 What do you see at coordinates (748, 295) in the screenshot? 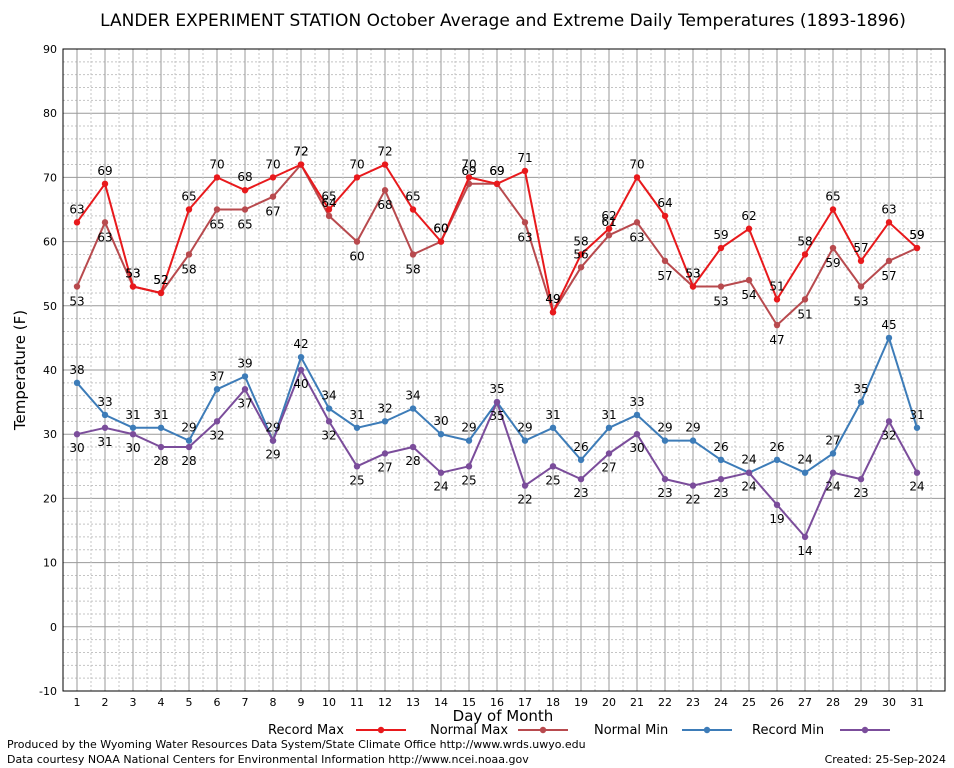
I see `normal-max-data-label: 54` at bounding box center [748, 295].